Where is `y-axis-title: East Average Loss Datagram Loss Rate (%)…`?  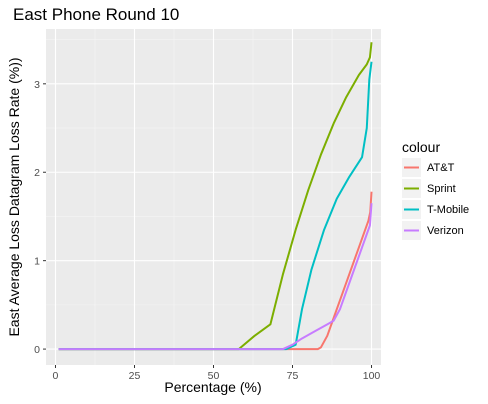
y-axis-title: East Average Loss Datagram Loss Rate (%)… is located at coordinates (14, 196).